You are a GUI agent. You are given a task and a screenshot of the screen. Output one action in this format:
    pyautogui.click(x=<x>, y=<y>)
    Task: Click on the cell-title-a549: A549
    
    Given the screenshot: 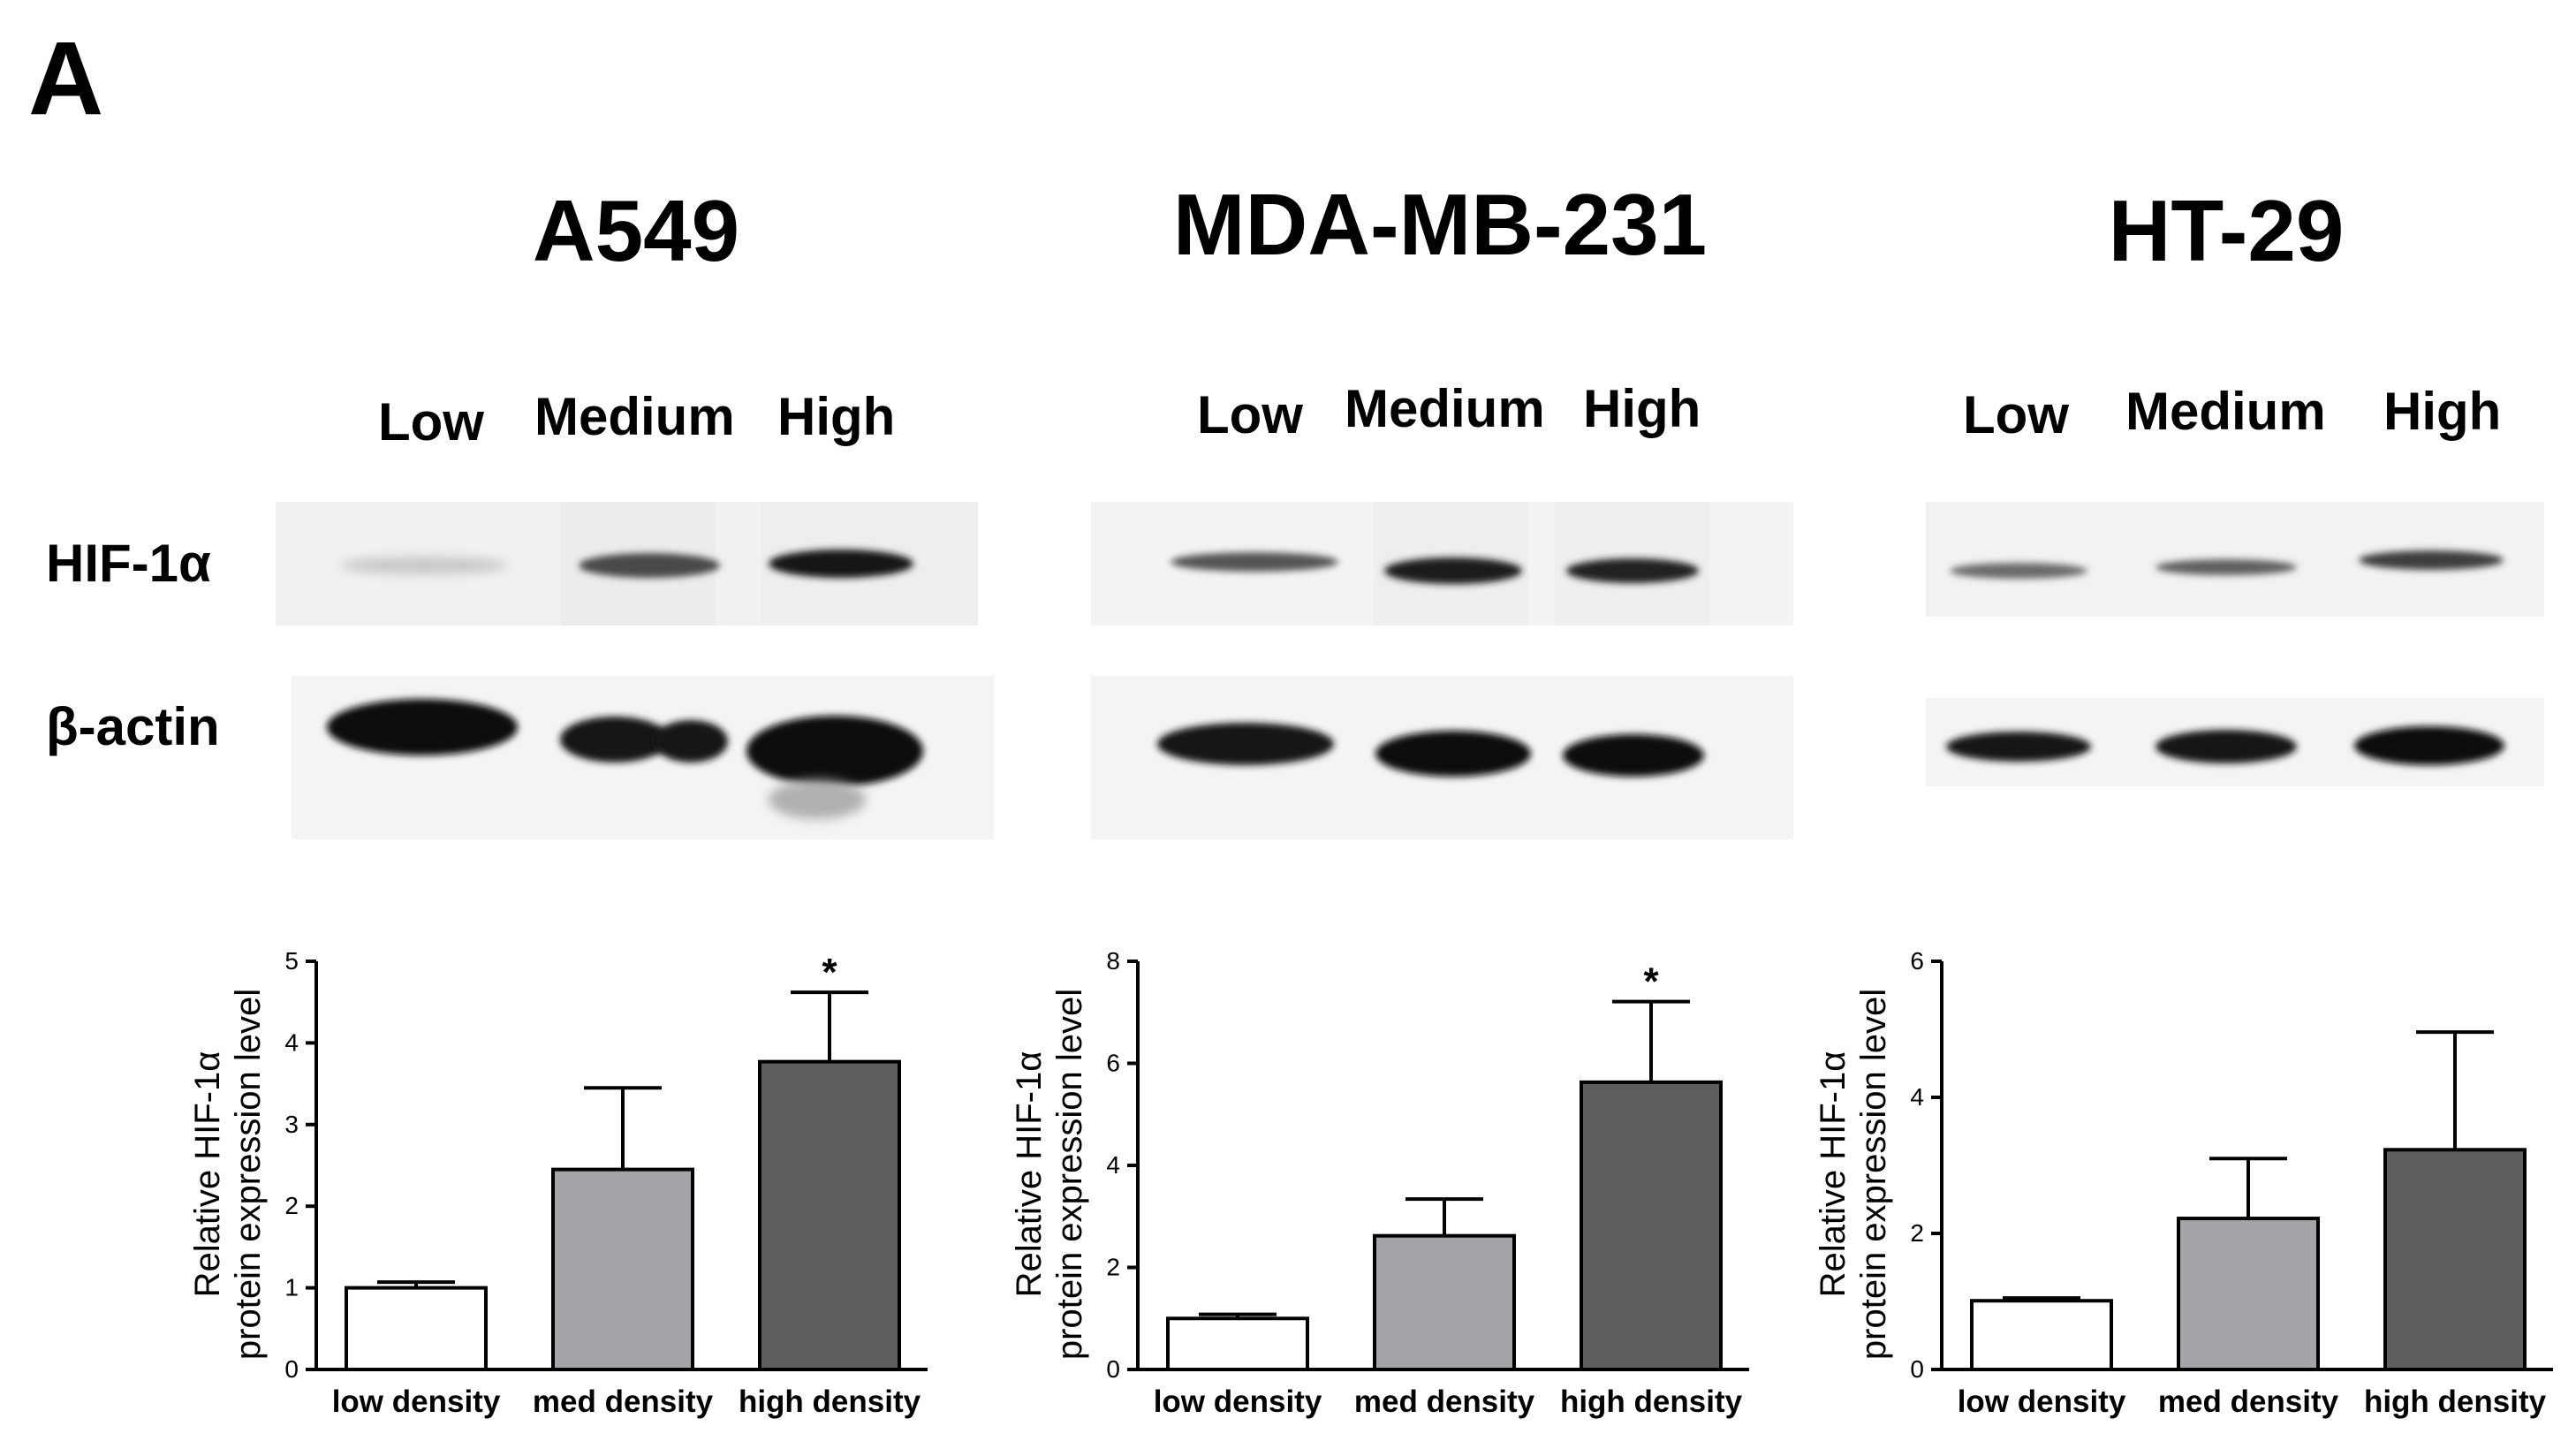 What is the action you would take?
    pyautogui.click(x=636, y=230)
    